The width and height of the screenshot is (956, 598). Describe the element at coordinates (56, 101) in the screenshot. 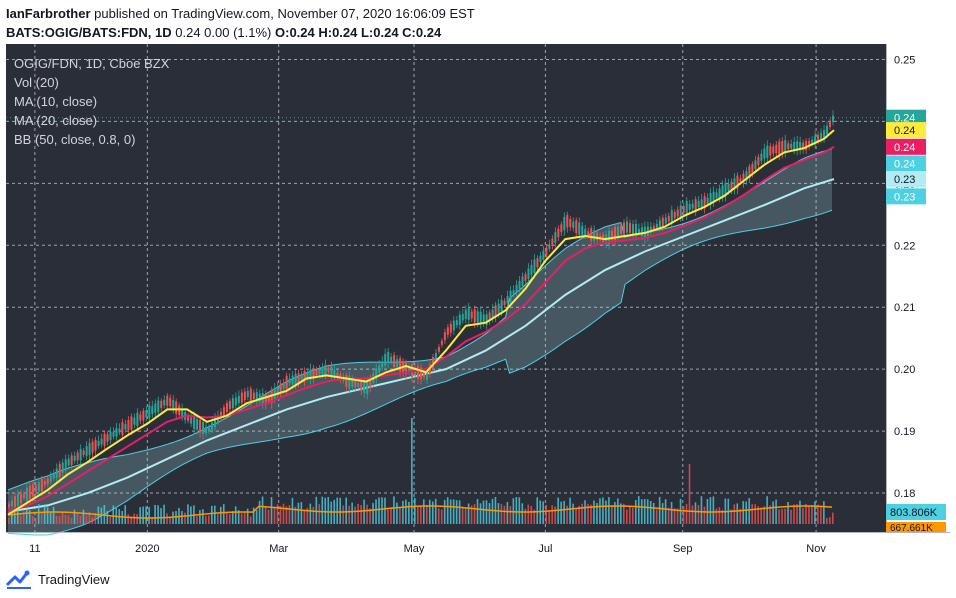

I see `legend-ma10: MA (10, close)` at that location.